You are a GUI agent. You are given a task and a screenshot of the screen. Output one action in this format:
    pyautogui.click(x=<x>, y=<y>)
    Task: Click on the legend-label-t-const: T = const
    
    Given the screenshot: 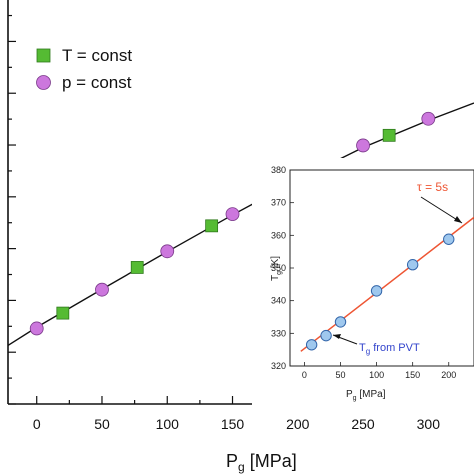 What is the action you would take?
    pyautogui.click(x=97, y=55)
    